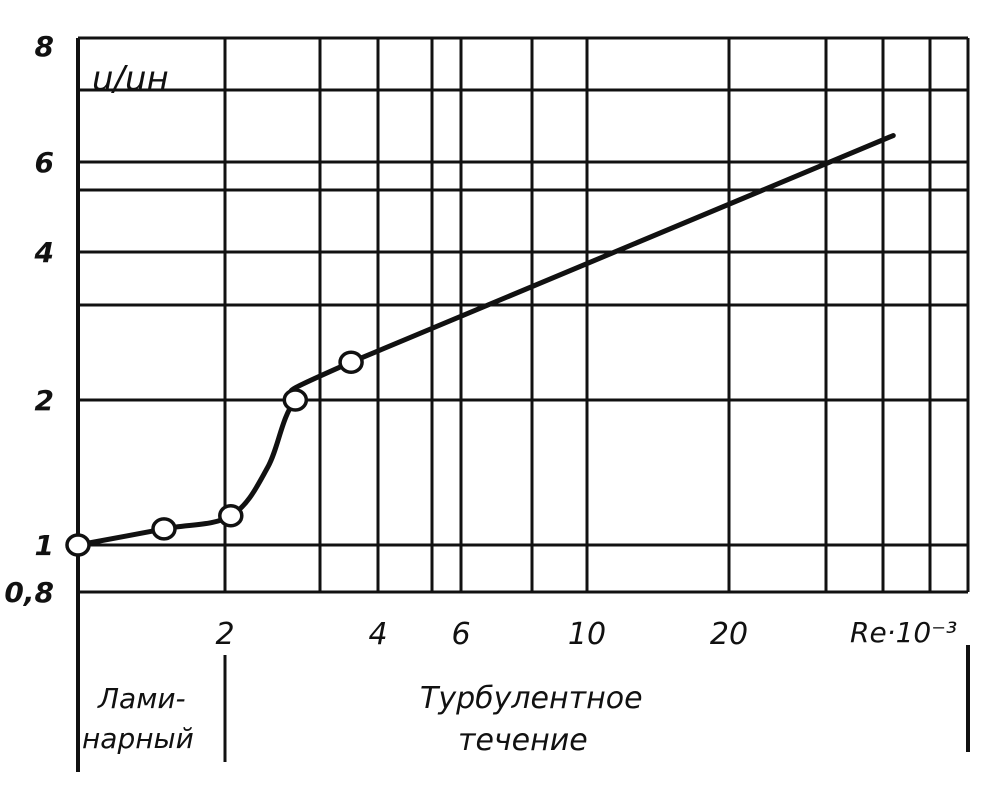 This screenshot has height=786, width=1000. Describe the element at coordinates (138, 738) in the screenshot. I see `region-laminar-line2: нарный` at that location.